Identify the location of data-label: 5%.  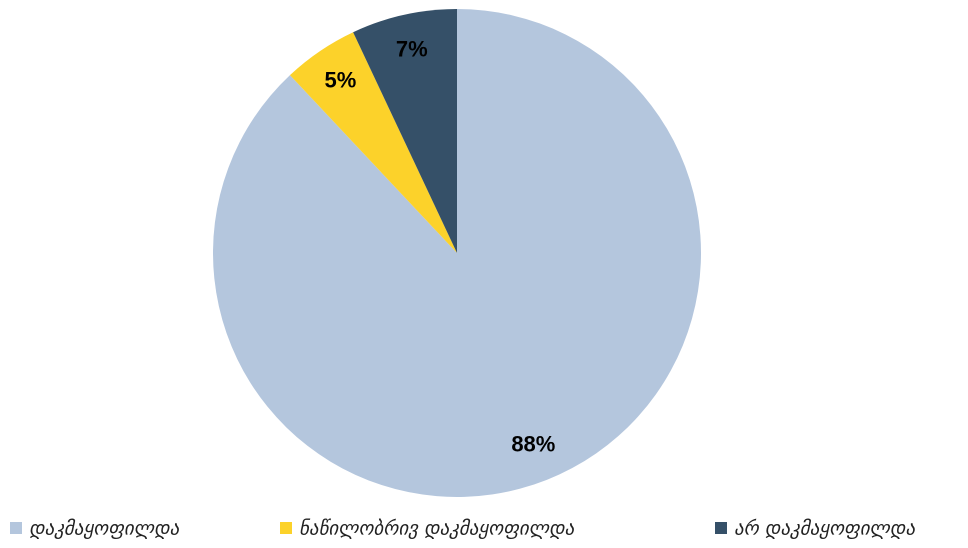
(341, 79).